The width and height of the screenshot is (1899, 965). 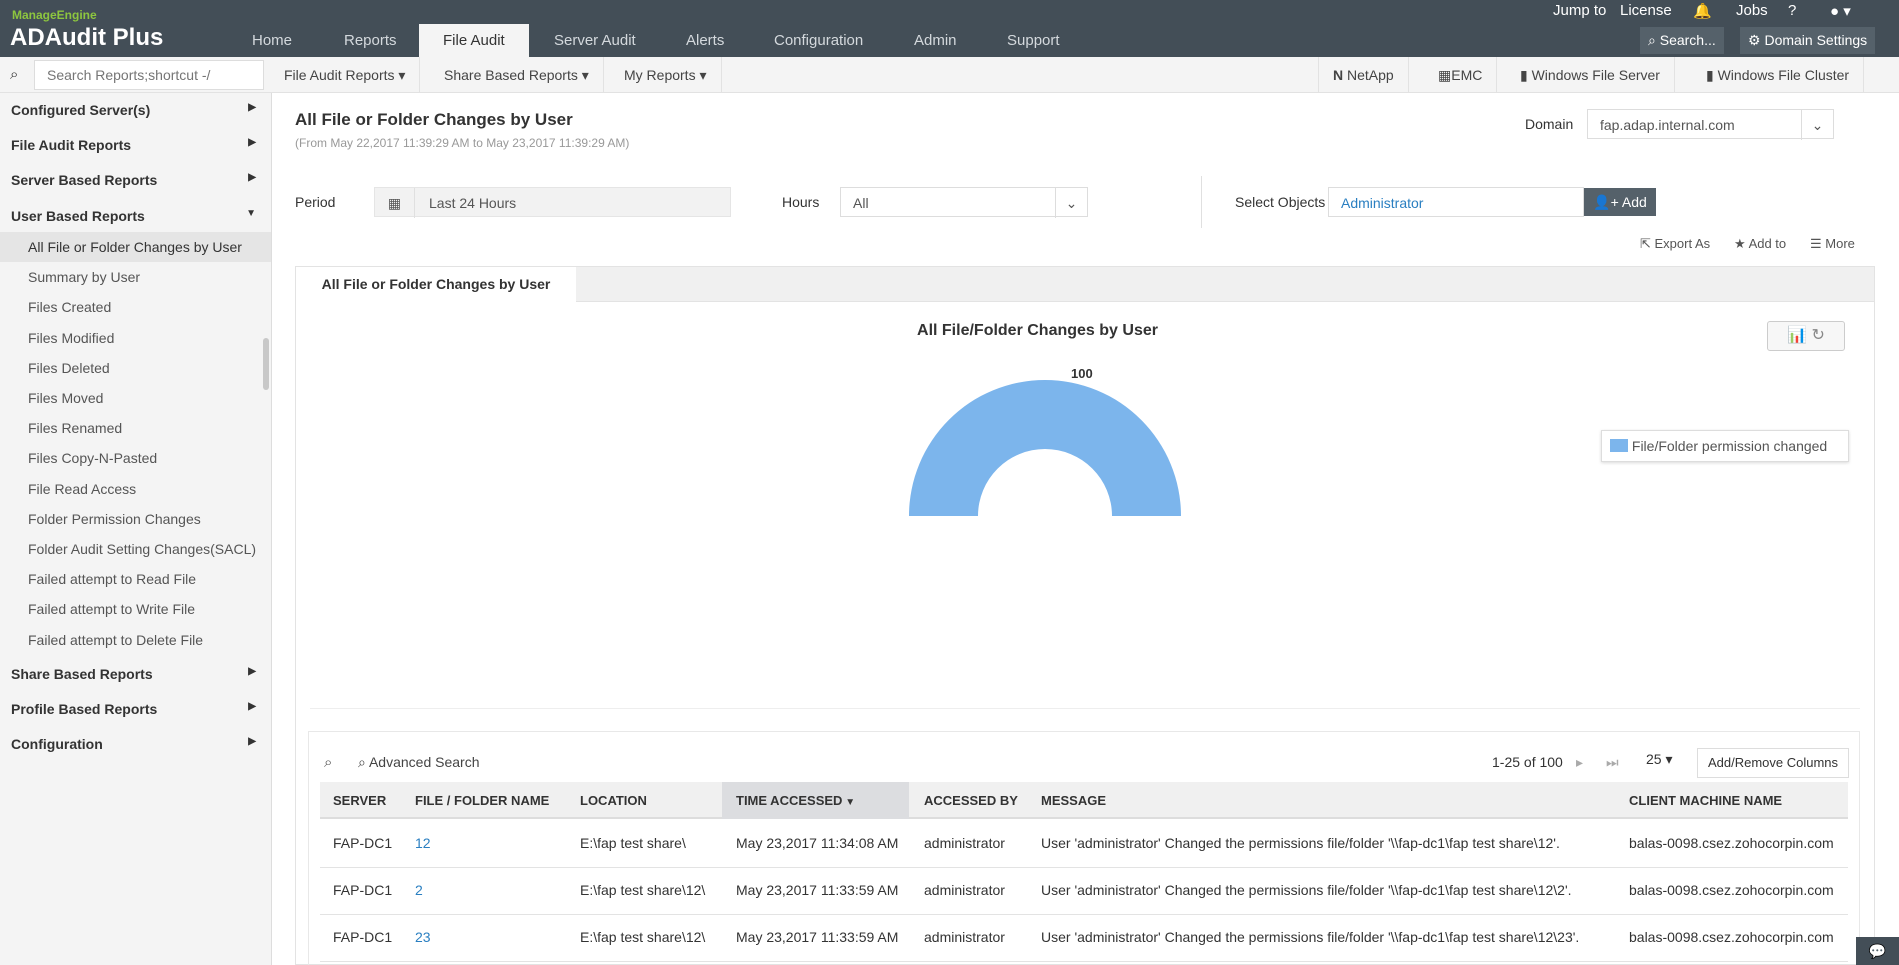 I want to click on tab-server-audit: Server Audit, so click(x=595, y=40).